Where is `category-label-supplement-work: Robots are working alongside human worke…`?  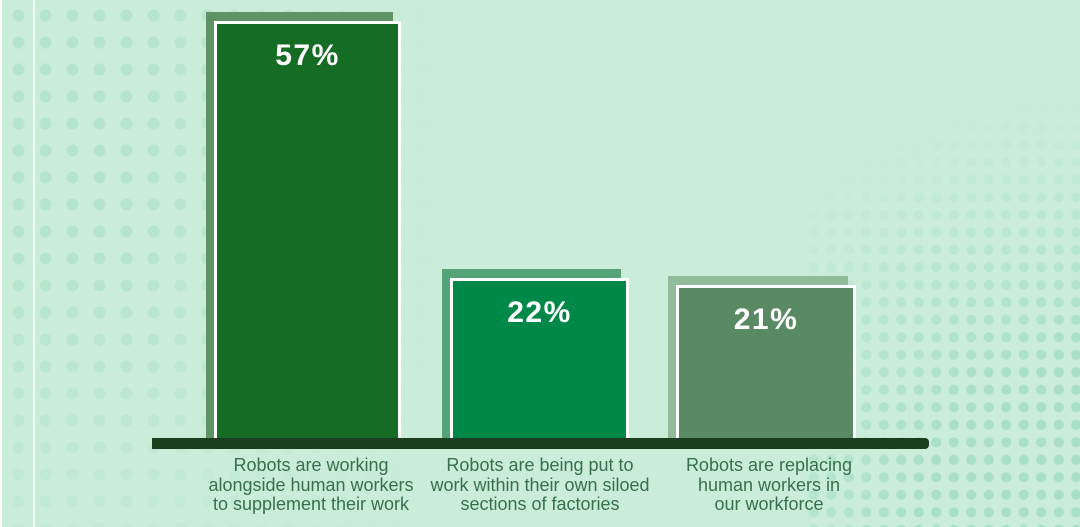
category-label-supplement-work: Robots are working alongside human worke… is located at coordinates (311, 485).